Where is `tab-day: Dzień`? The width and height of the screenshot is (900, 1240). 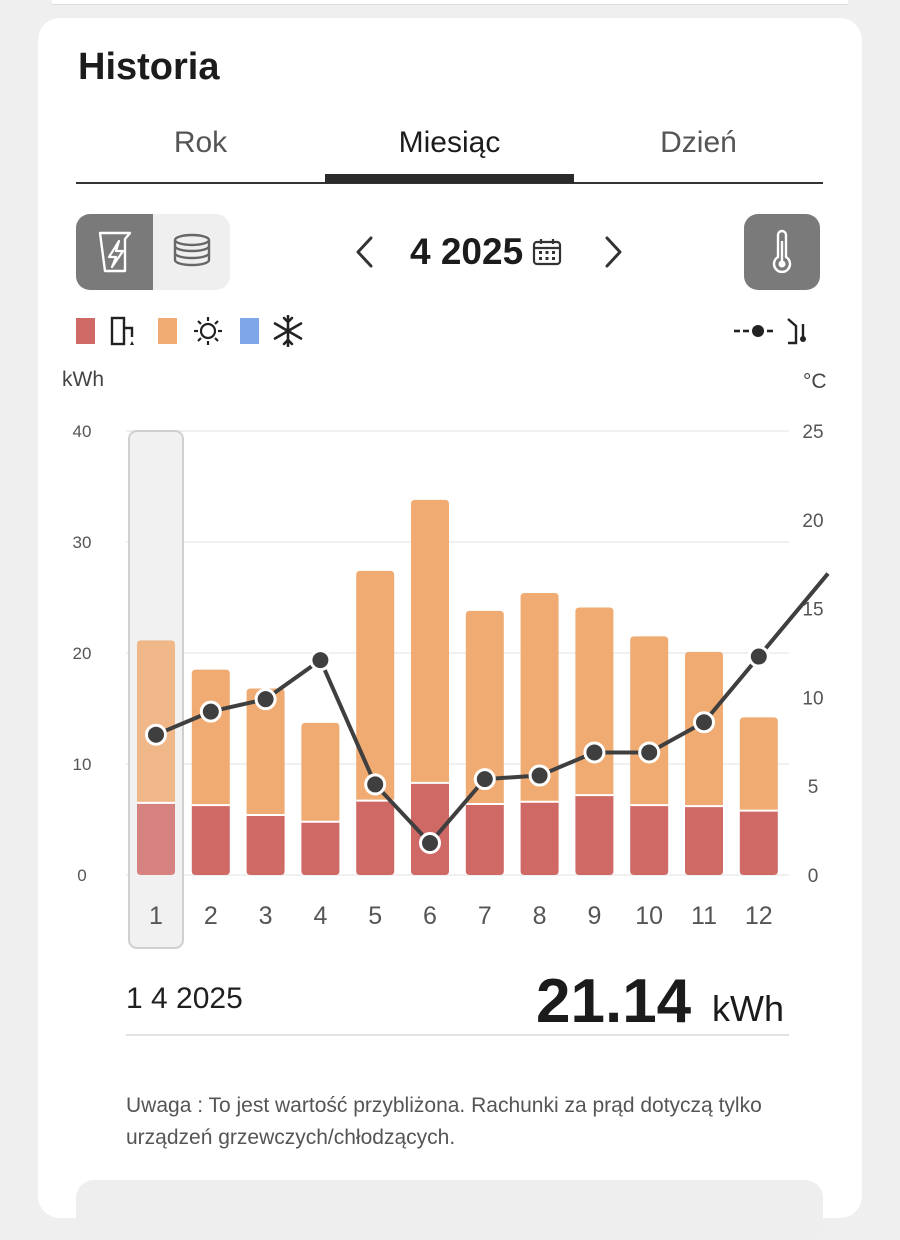 tab-day: Dzień is located at coordinates (698, 142).